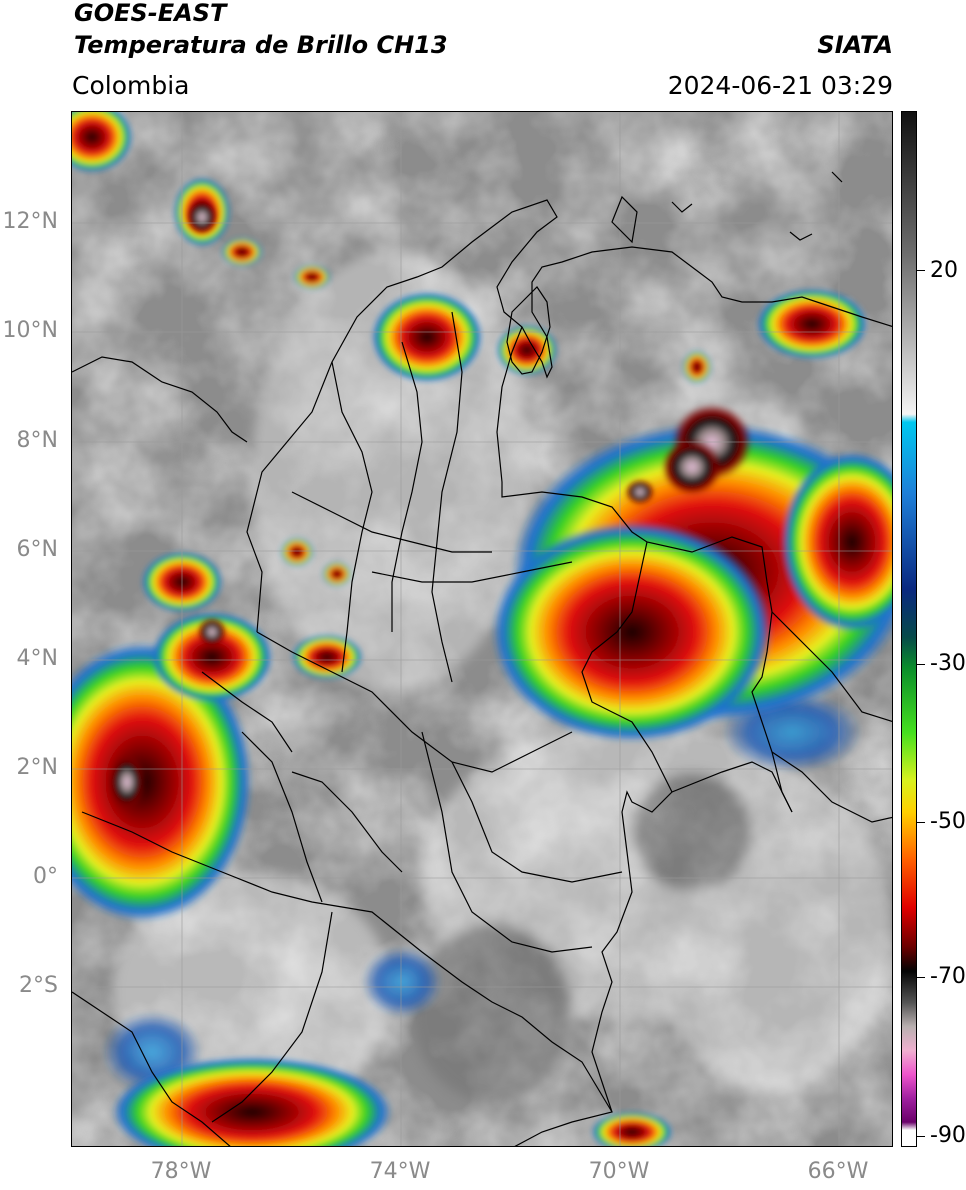  What do you see at coordinates (948, 976) in the screenshot?
I see `colorbar-label-minus70: -70` at bounding box center [948, 976].